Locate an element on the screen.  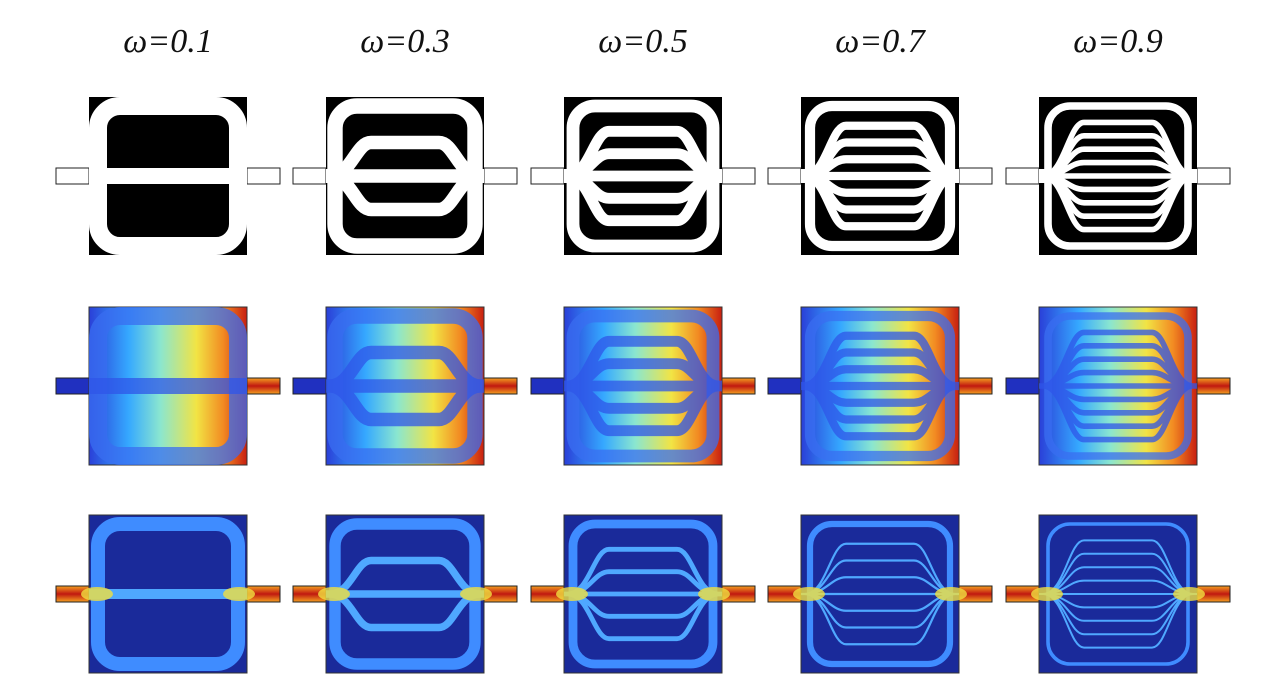
column-label: ω=0.9 is located at coordinates (1117, 41).